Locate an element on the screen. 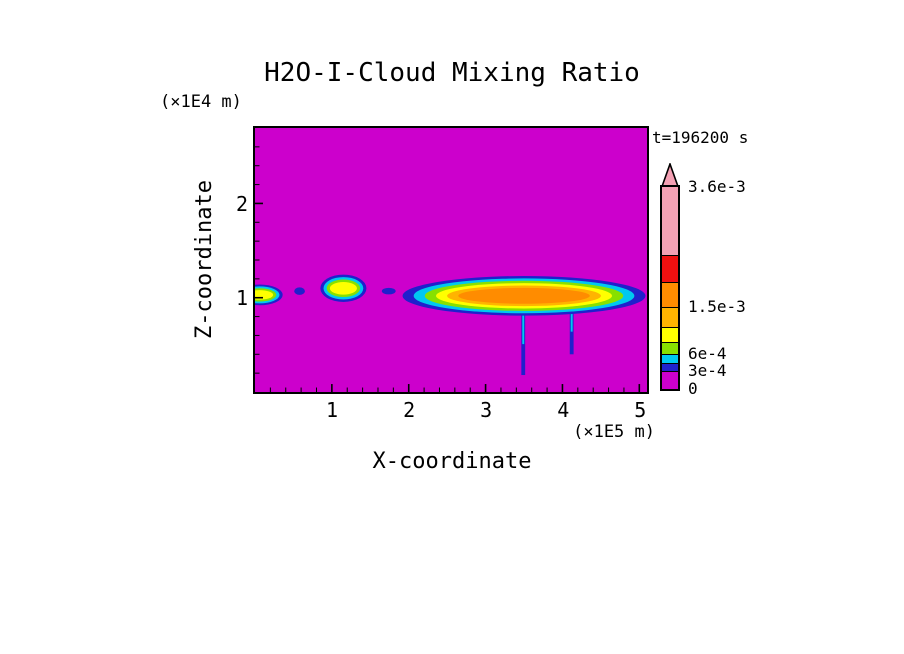 The image size is (904, 654). x-axis-tick-labels: 1 2 3 4 5 is located at coordinates (452, 411).